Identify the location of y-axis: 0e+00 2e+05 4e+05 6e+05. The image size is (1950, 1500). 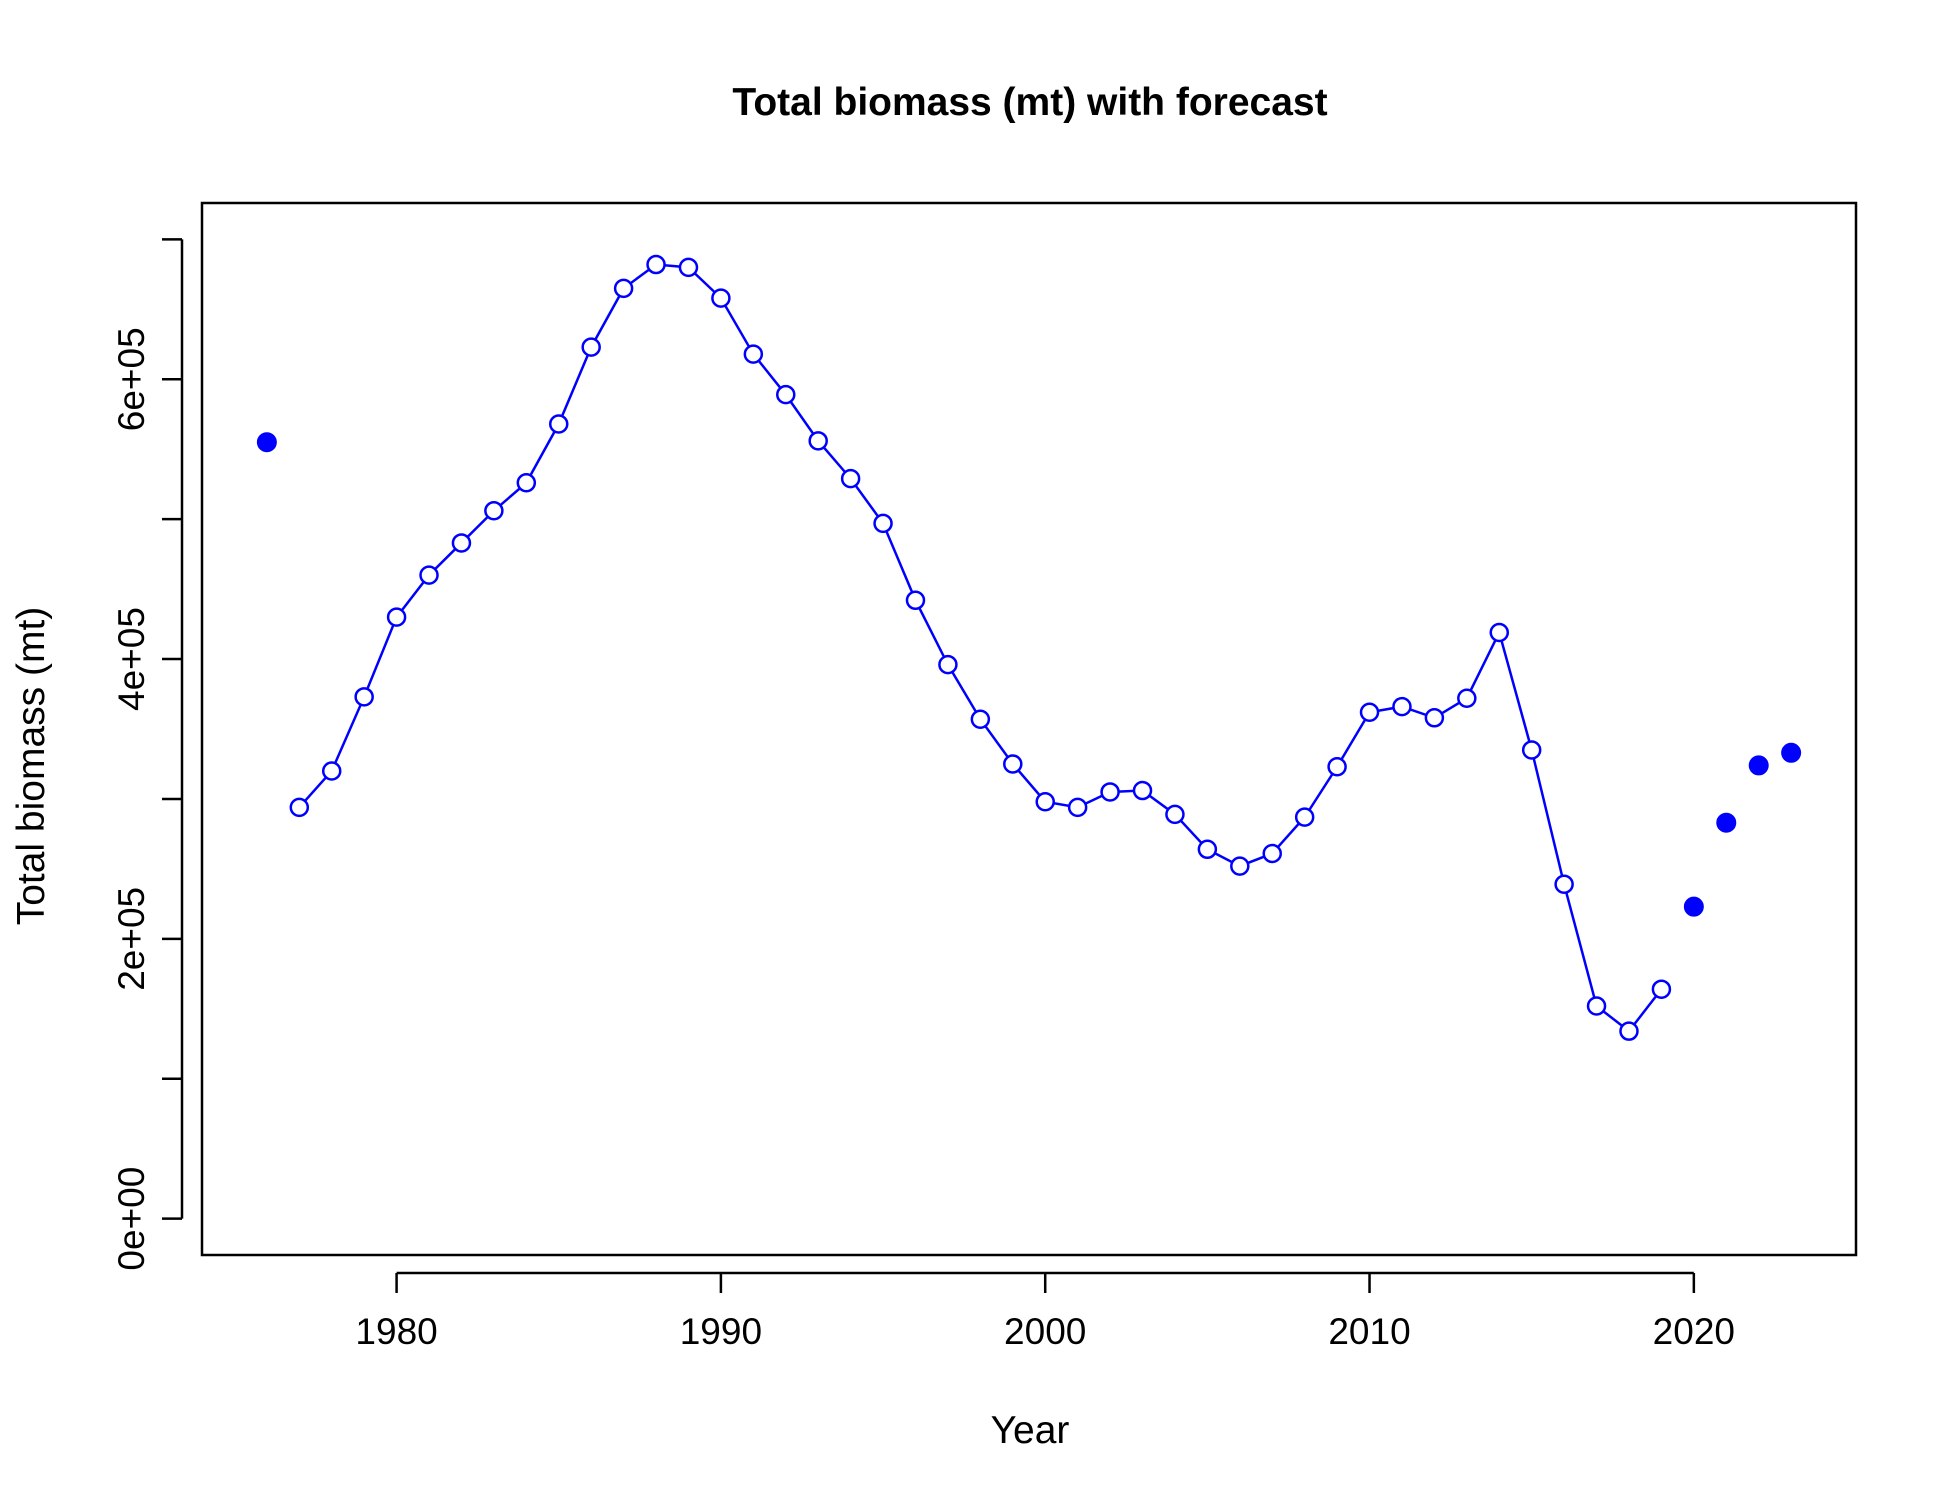
(147, 754).